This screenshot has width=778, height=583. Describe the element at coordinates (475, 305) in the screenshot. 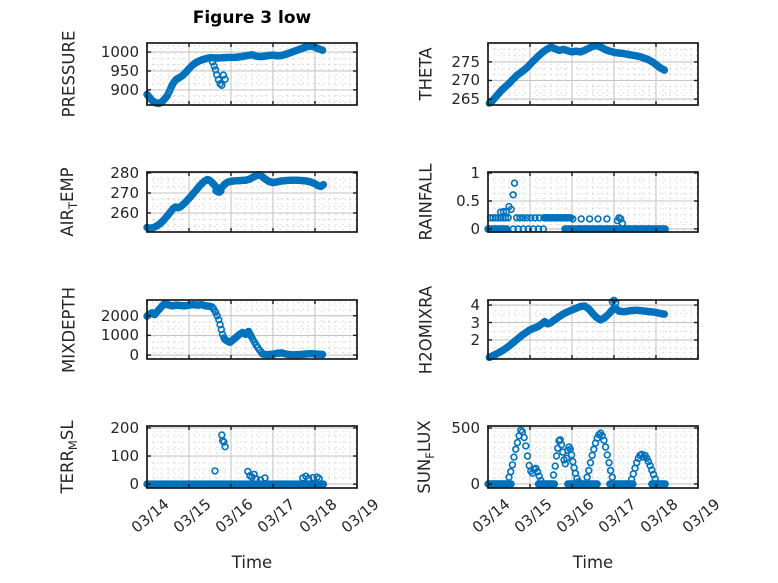

I see `y-tick-label: 4` at that location.